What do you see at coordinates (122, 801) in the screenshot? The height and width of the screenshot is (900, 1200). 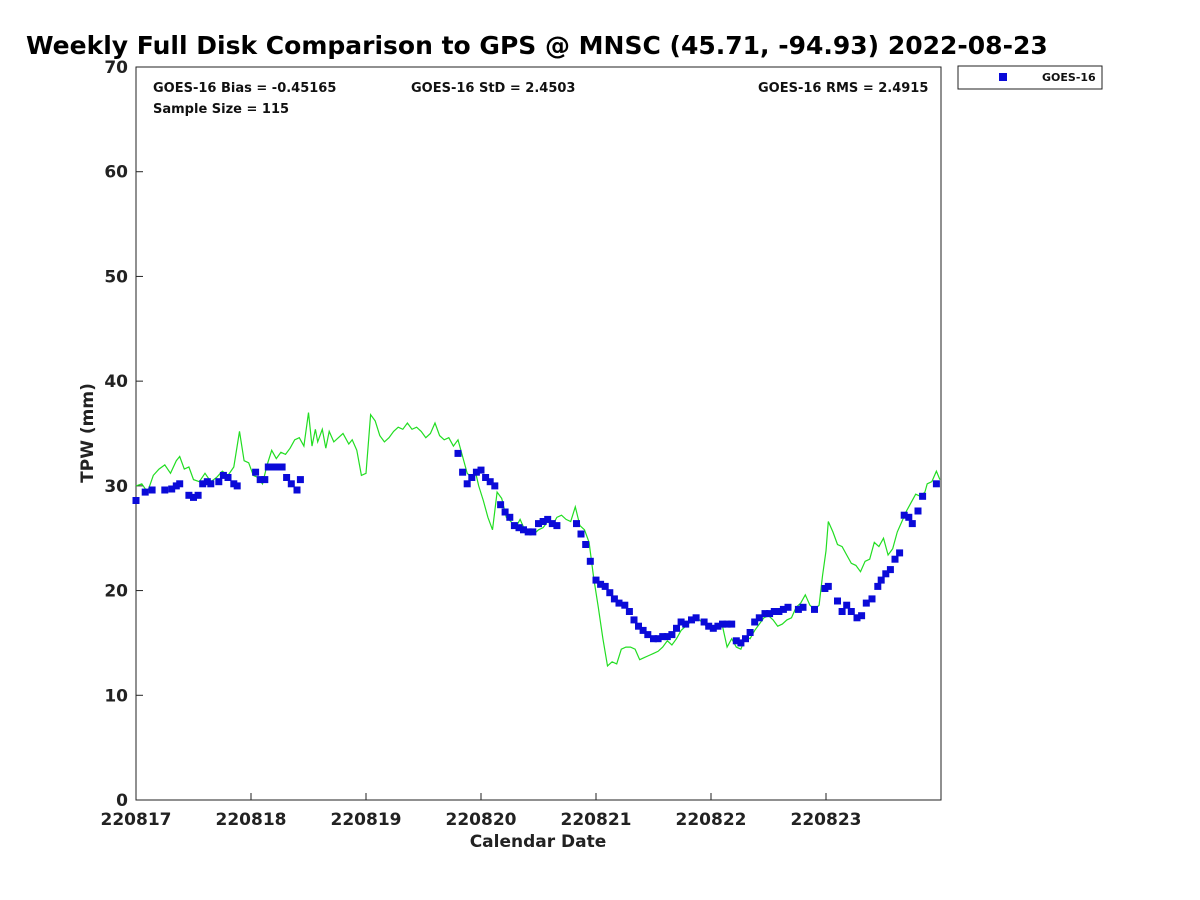 I see `y-tick-label: 0` at bounding box center [122, 801].